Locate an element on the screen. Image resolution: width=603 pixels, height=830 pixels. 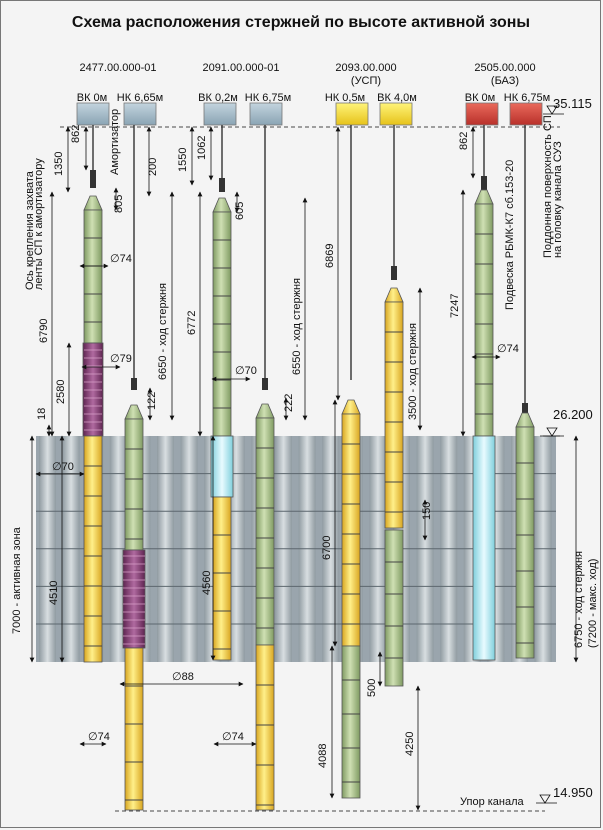
dim-4560: 4560 is located at coordinates (207, 583).